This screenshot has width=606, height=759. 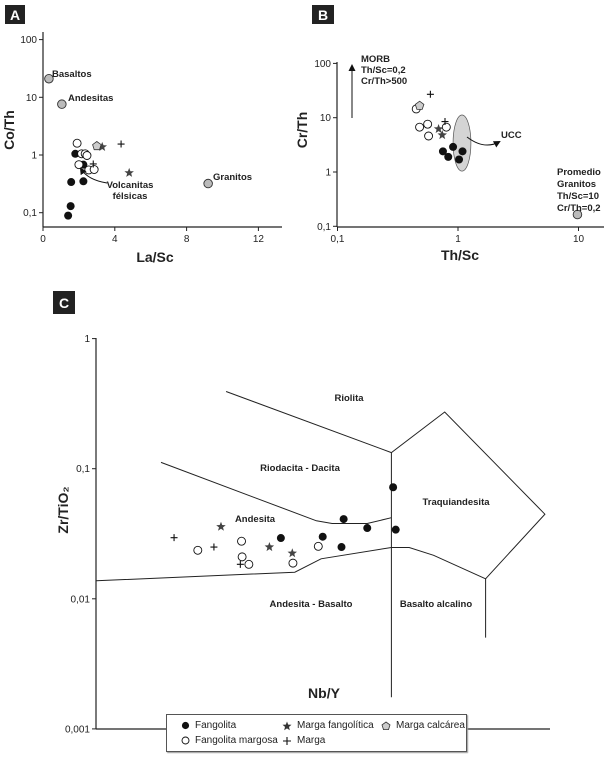 I want to click on volcanitas-arrow, so click(x=93, y=175).